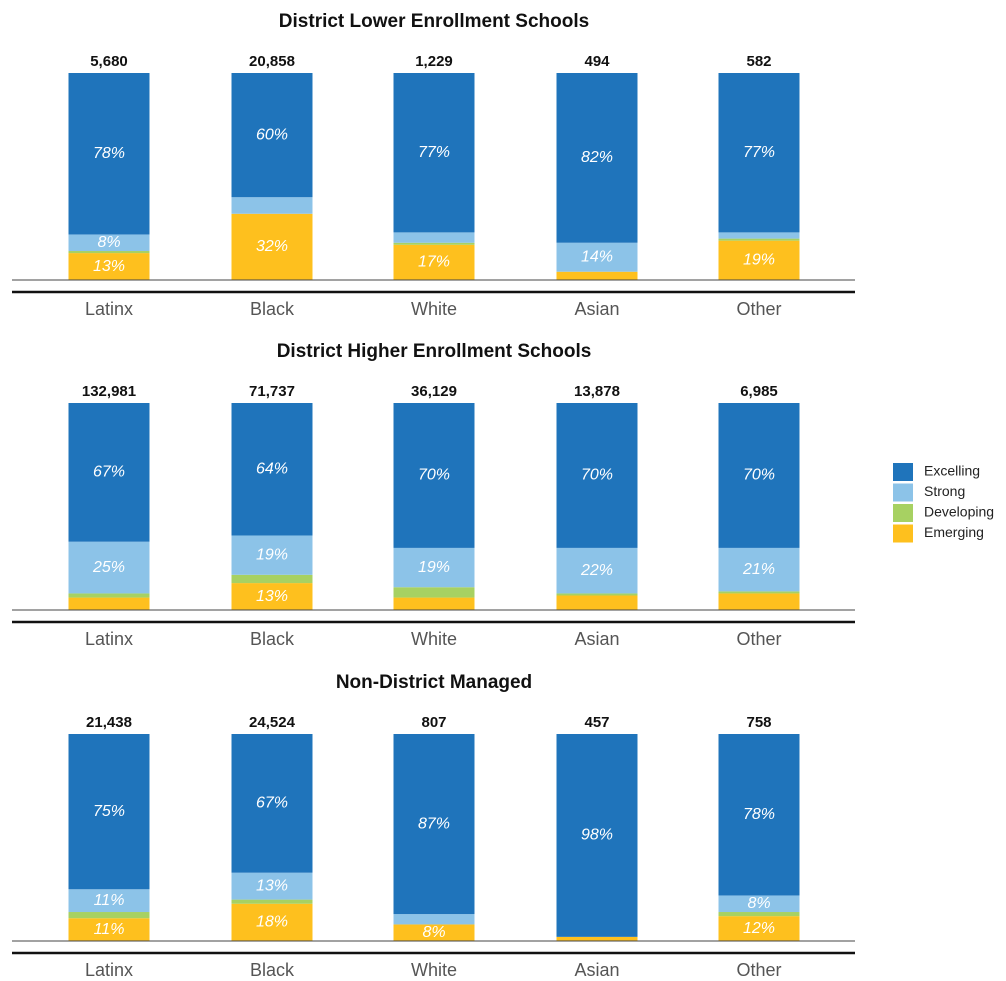 The height and width of the screenshot is (981, 1006). I want to click on legend-label: Strong, so click(944, 491).